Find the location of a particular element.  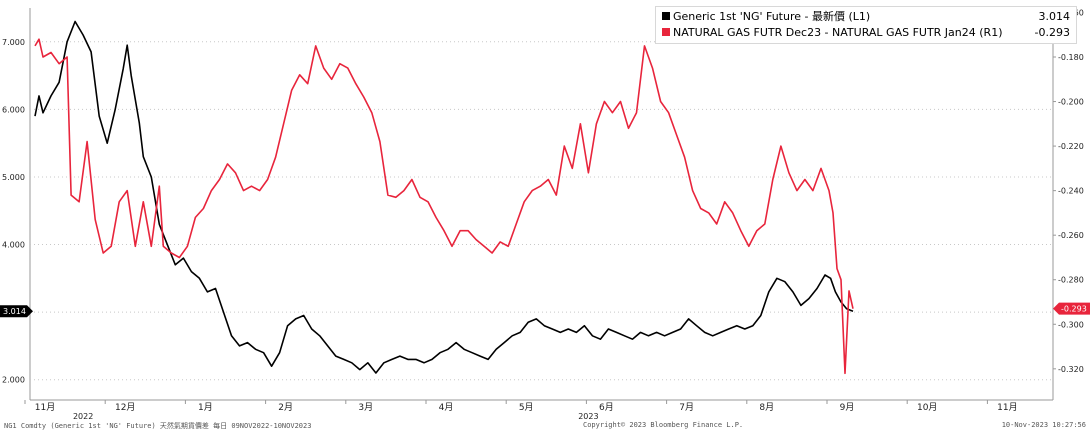

right-tick-label: -0.320 is located at coordinates (1071, 369).